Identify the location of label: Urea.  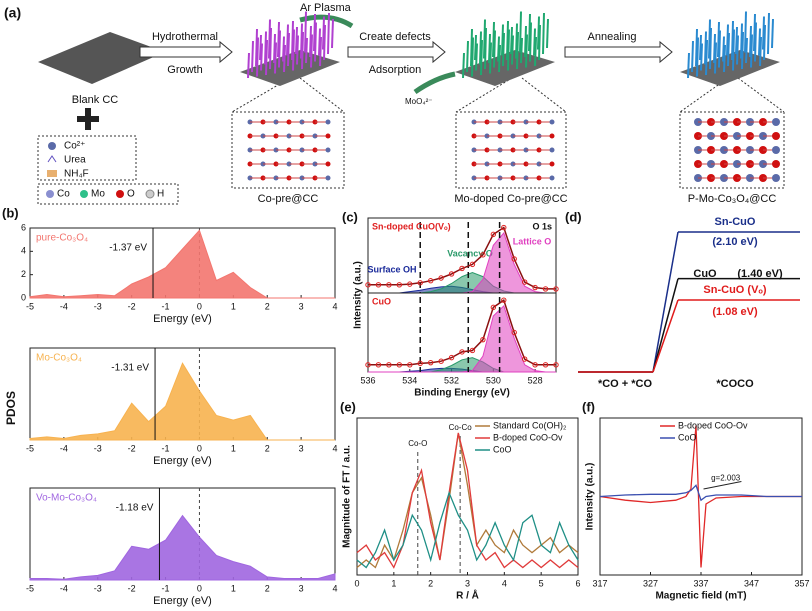
(75, 160).